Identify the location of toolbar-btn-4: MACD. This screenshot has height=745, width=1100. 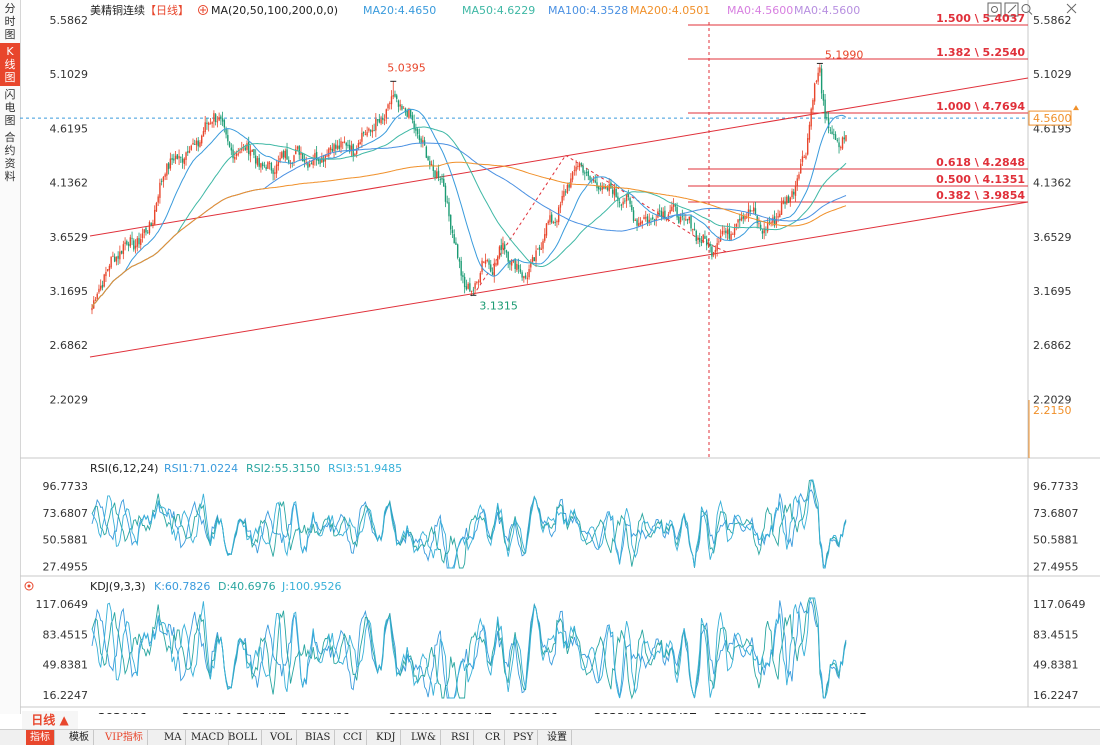
(208, 737).